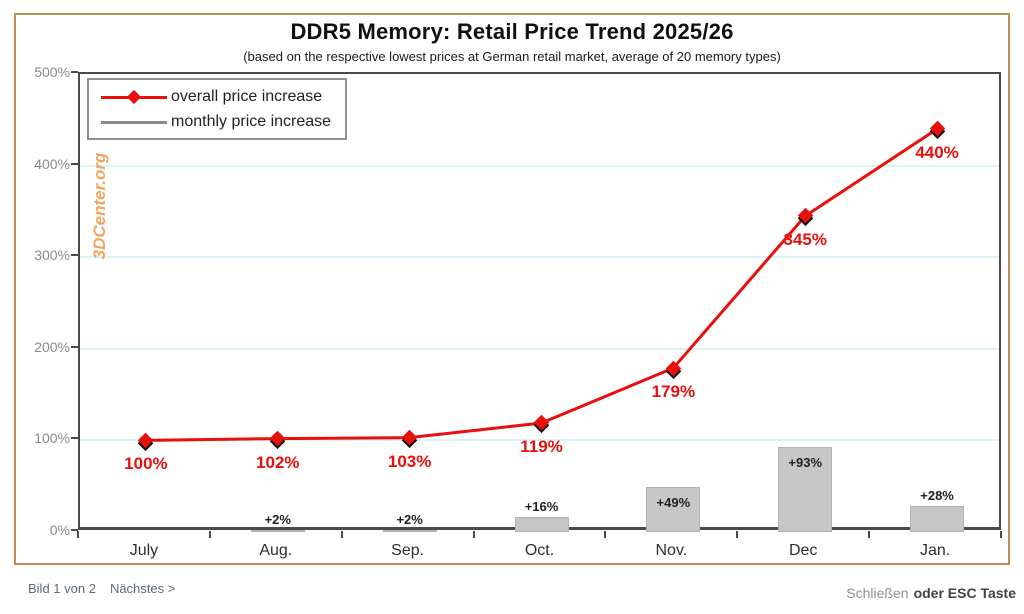 The image size is (1024, 614). I want to click on y-axis-tick-label: 300%, so click(52, 255).